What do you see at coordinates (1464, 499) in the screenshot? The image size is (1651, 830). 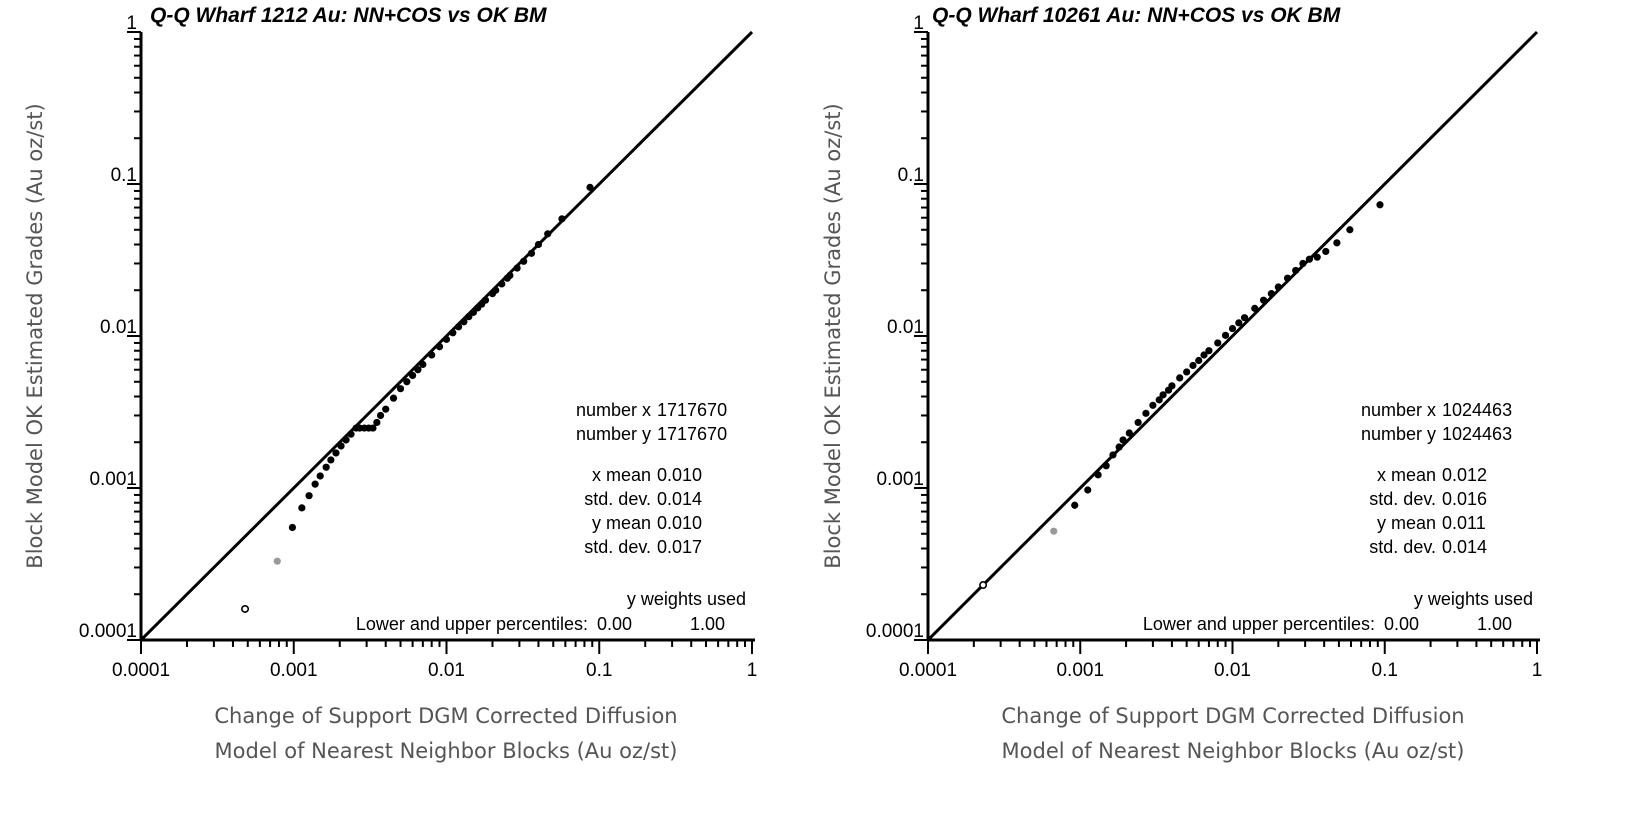 I see `stat-value: 0.016` at bounding box center [1464, 499].